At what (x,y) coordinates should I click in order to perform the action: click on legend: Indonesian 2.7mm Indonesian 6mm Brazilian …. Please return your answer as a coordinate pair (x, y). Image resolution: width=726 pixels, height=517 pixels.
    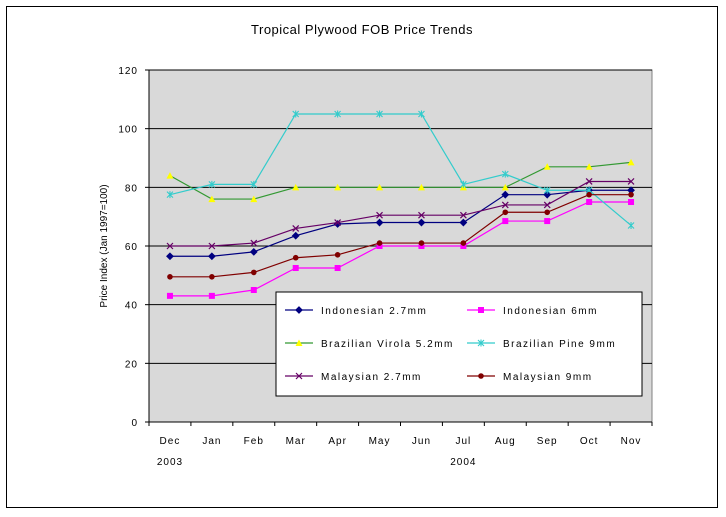
    Looking at the image, I should click on (459, 344).